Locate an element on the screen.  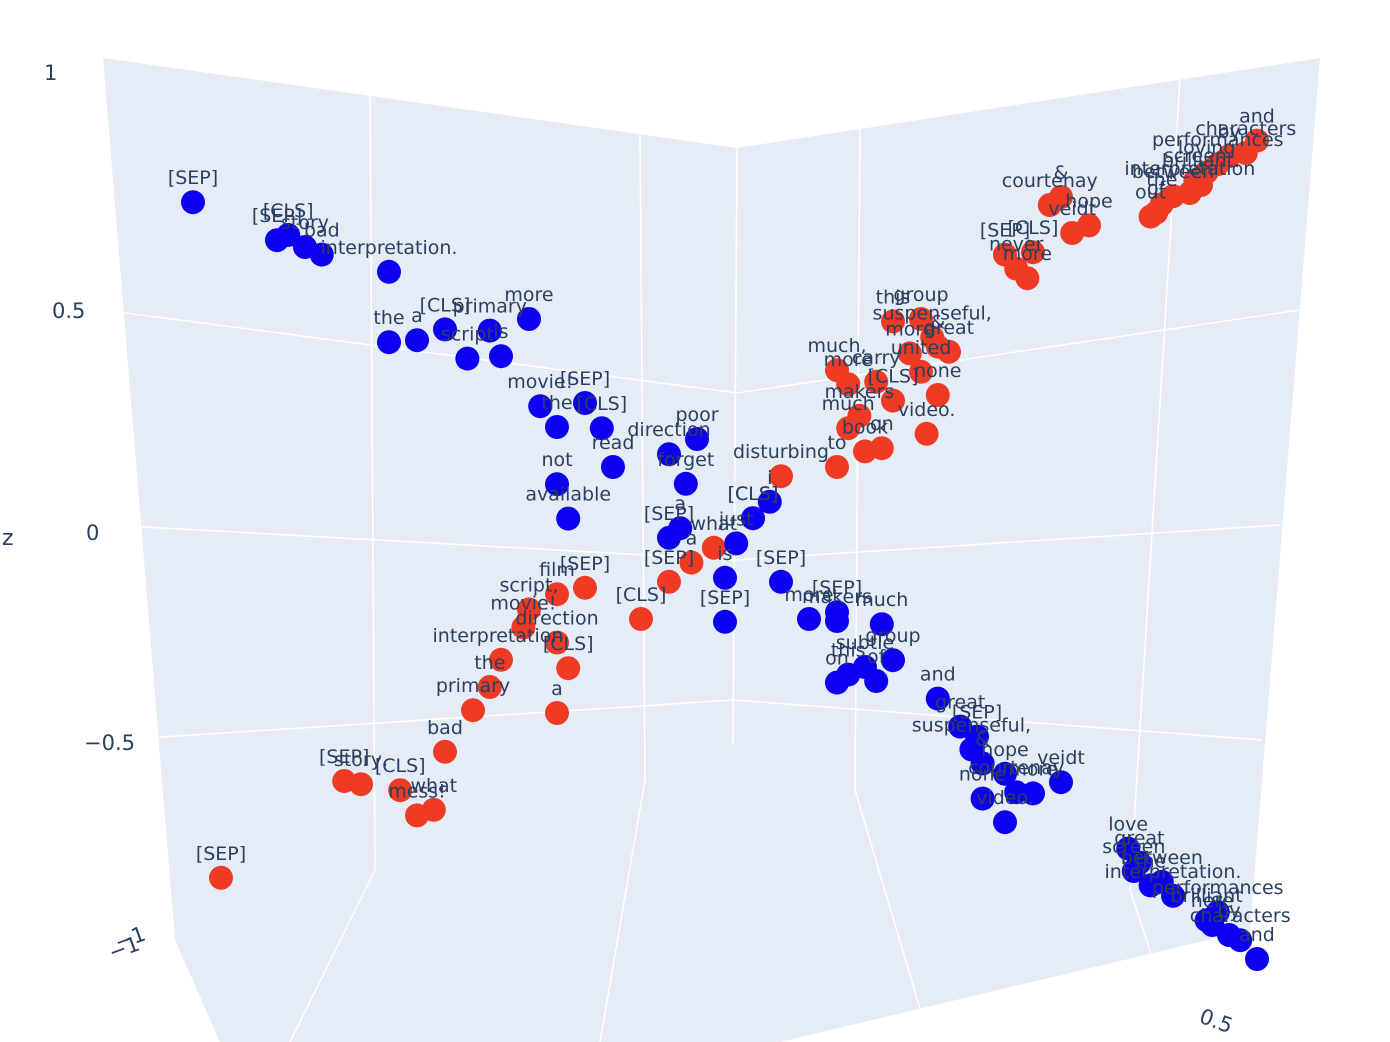
blue-point-label: suspenseful, is located at coordinates (971, 725).